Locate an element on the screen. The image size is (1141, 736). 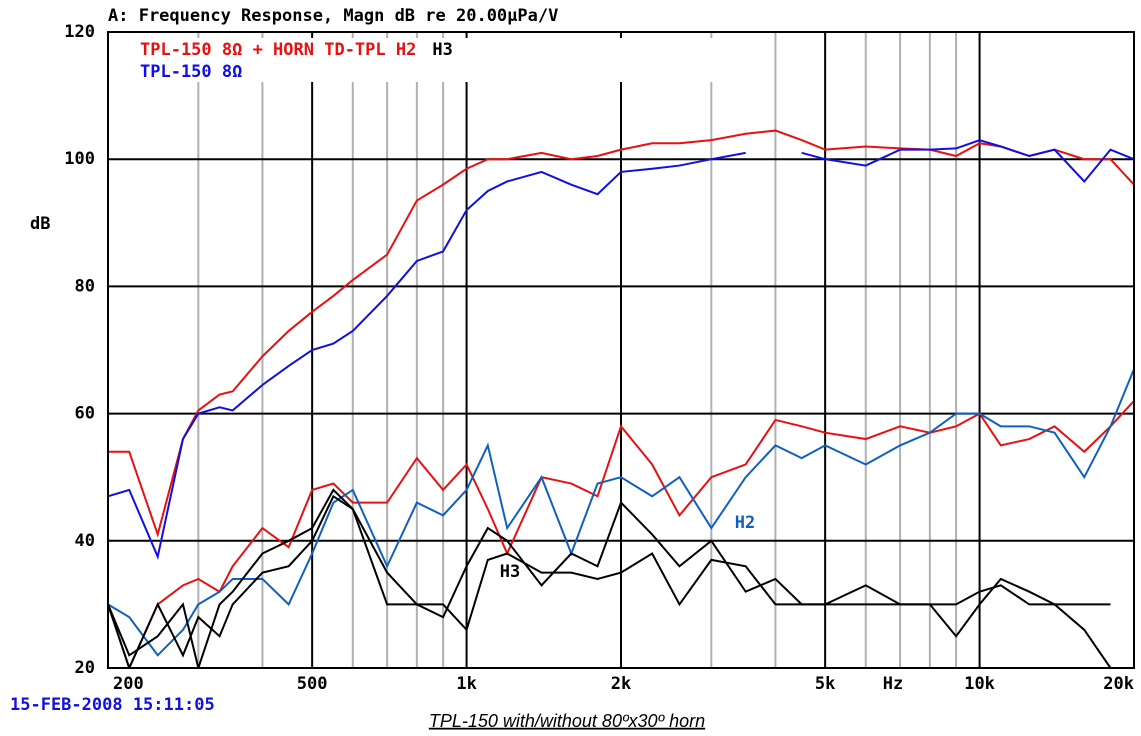
x-tick-label: 500 is located at coordinates (312, 684).